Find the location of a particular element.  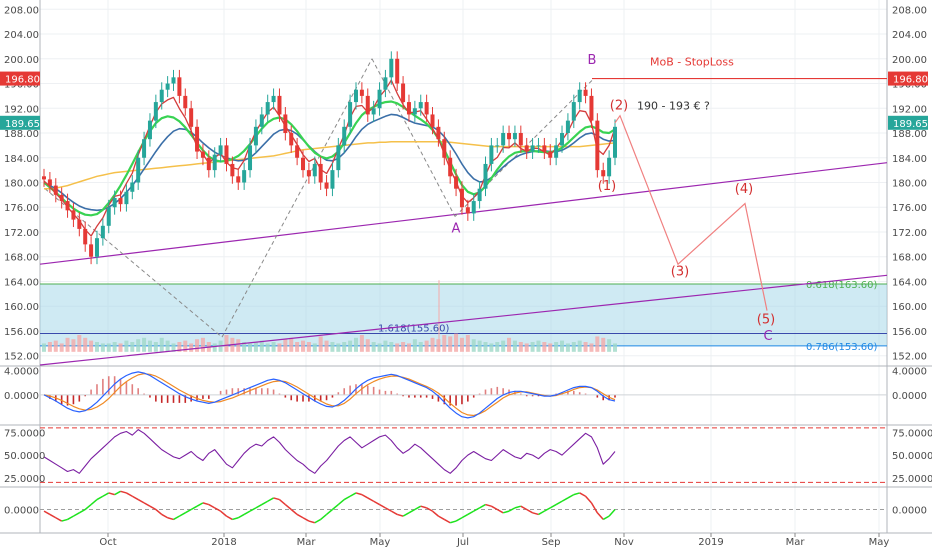

wave-label-impulse-3: (4) is located at coordinates (744, 189).